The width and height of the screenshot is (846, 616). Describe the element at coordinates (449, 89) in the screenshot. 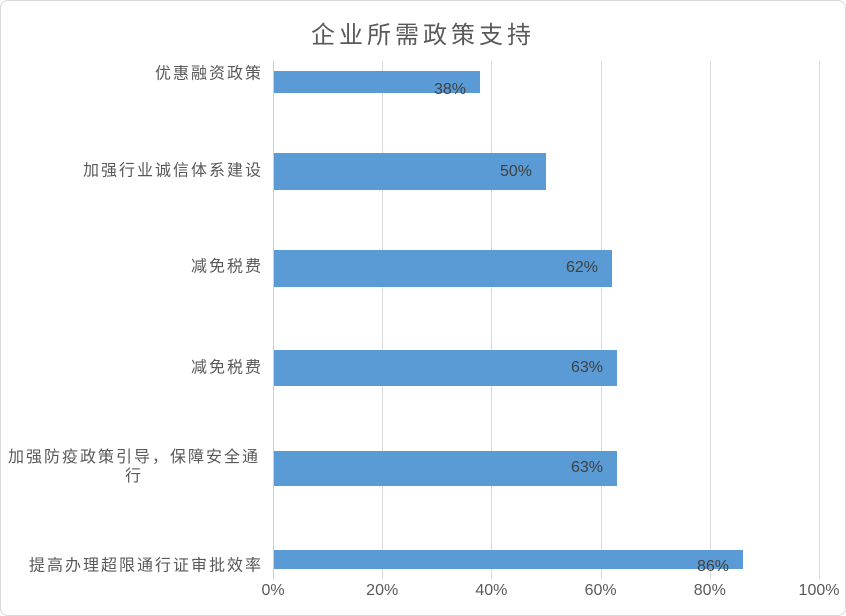

I see `bar-value-label: 38%` at that location.